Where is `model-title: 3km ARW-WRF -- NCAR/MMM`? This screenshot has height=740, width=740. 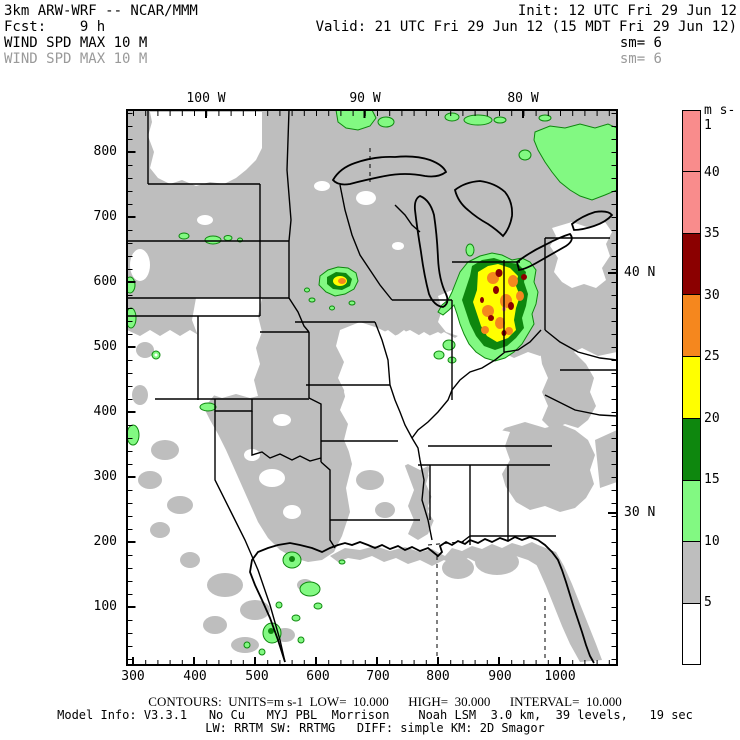 model-title: 3km ARW-WRF -- NCAR/MMM is located at coordinates (101, 11).